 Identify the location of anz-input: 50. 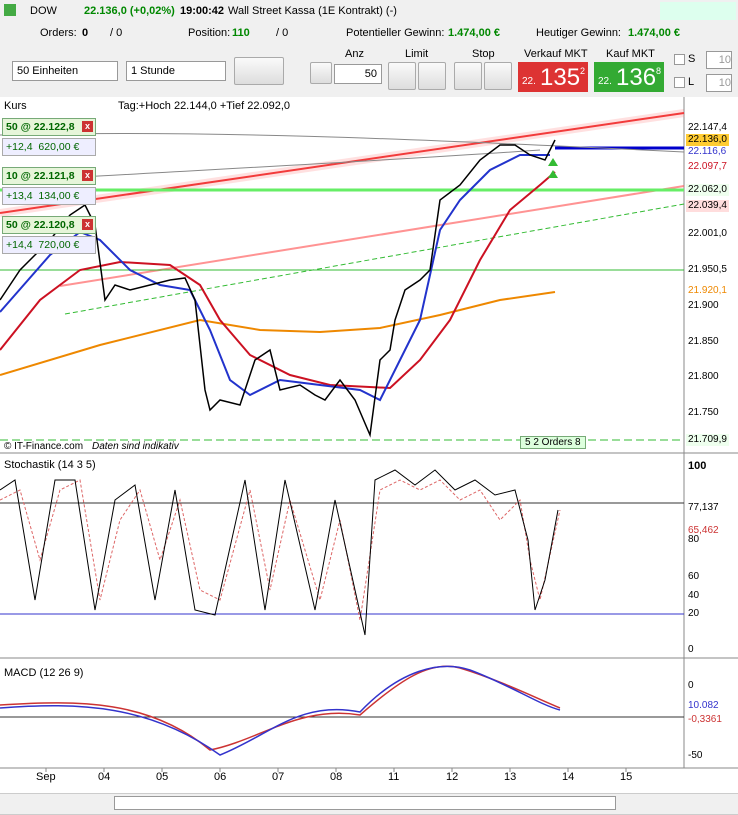
(358, 74).